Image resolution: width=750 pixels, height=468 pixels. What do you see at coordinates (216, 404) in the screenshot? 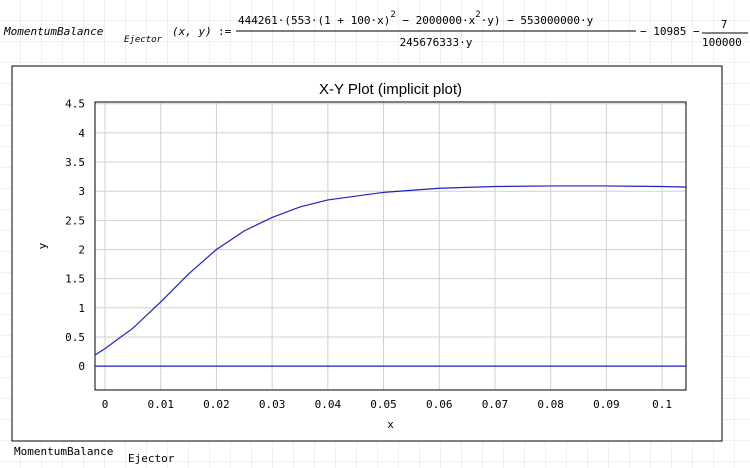
I see `x-tick-label: 0.02` at bounding box center [216, 404].